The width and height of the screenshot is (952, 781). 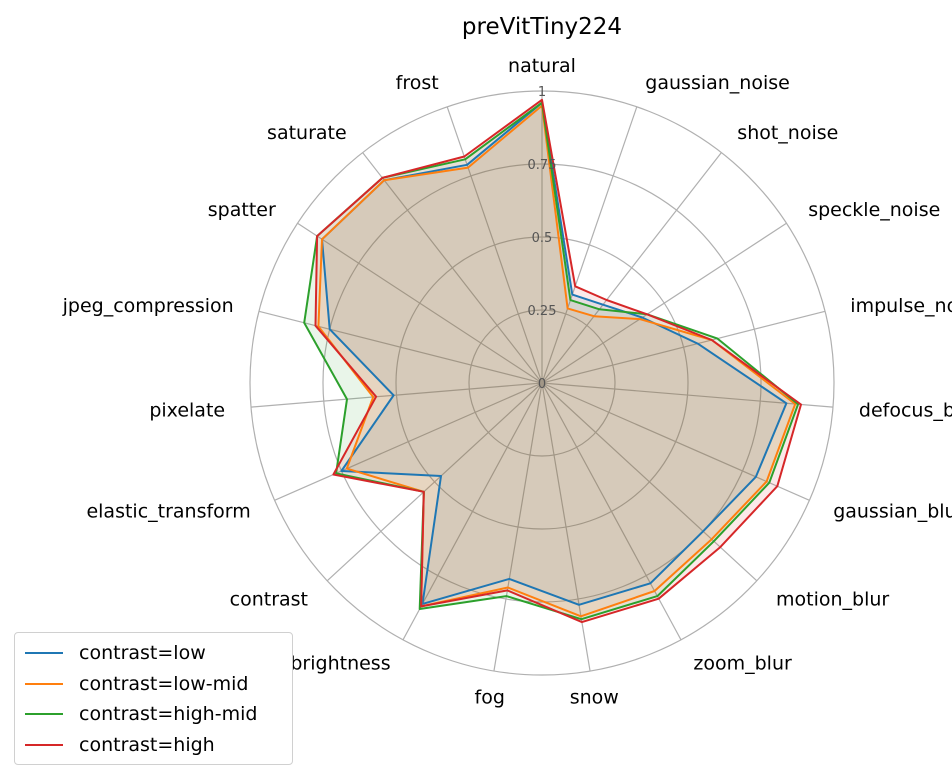 I want to click on spoke-frost, so click(x=494, y=245).